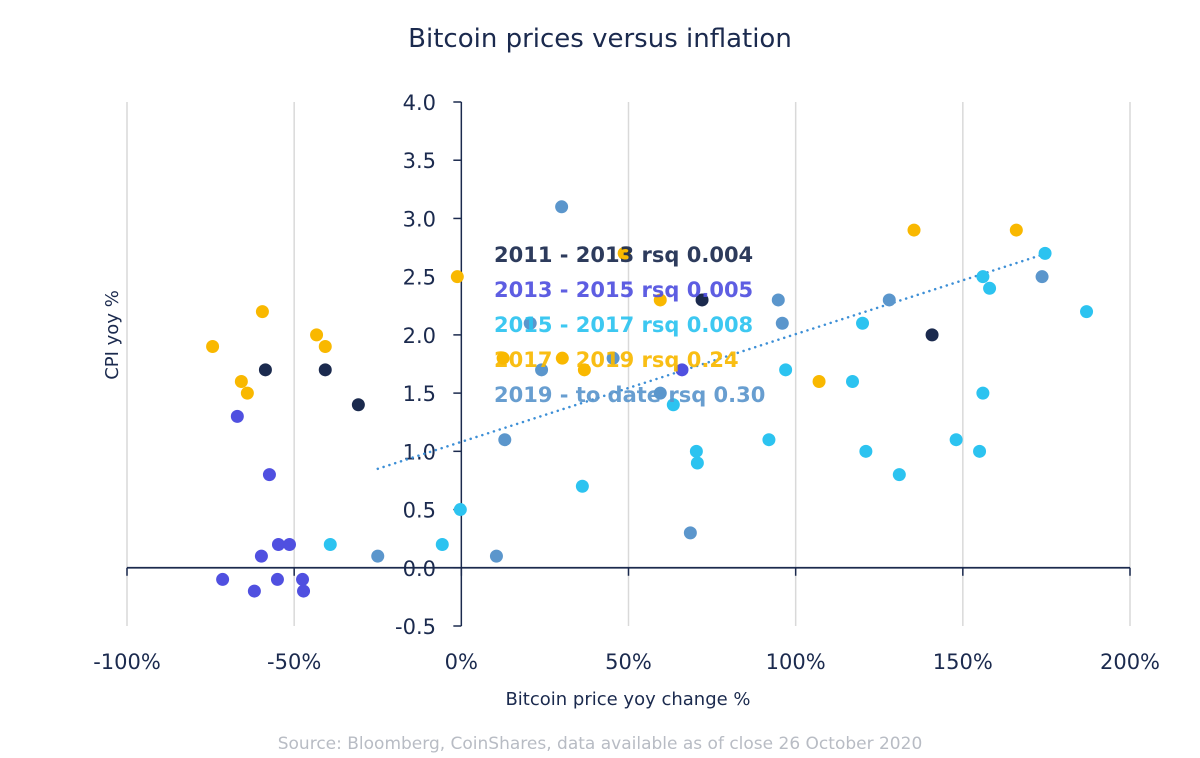  I want to click on chart-title: Bitcoin prices versus inflation, so click(600, 39).